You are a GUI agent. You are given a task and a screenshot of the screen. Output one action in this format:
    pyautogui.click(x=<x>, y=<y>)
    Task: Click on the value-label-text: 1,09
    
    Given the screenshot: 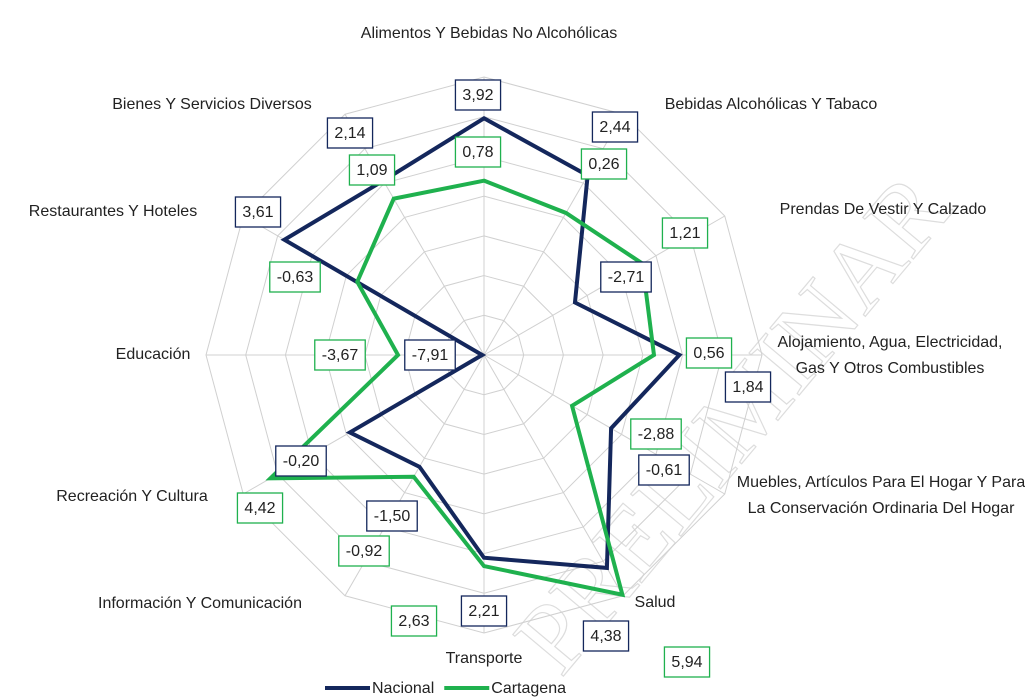 What is the action you would take?
    pyautogui.click(x=371, y=170)
    